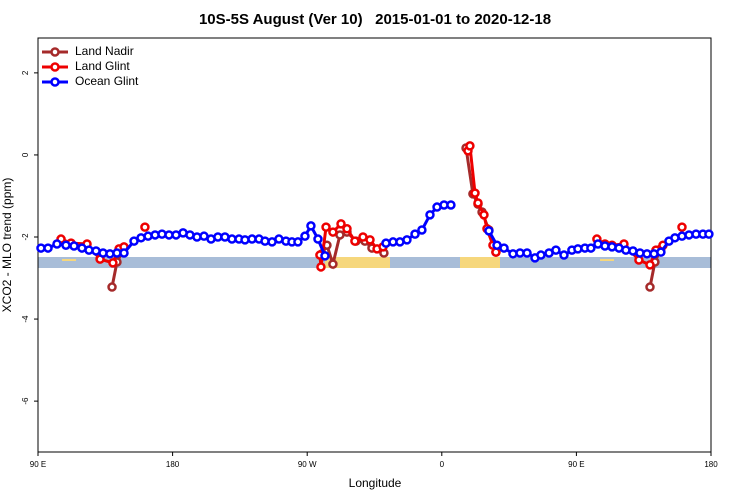 This screenshot has width=750, height=500. Describe the element at coordinates (375, 483) in the screenshot. I see `x-axis-label: Longitude` at that location.